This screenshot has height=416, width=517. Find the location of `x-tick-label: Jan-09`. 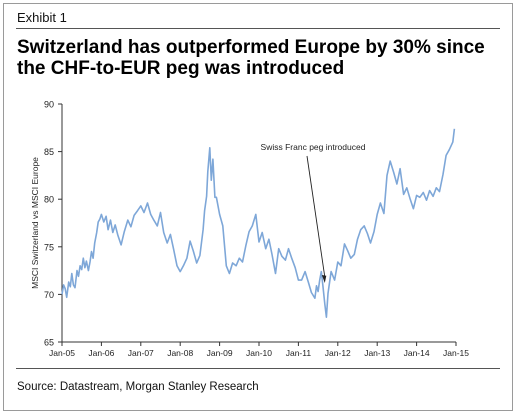

x-tick-label: Jan-09 is located at coordinates (220, 353).